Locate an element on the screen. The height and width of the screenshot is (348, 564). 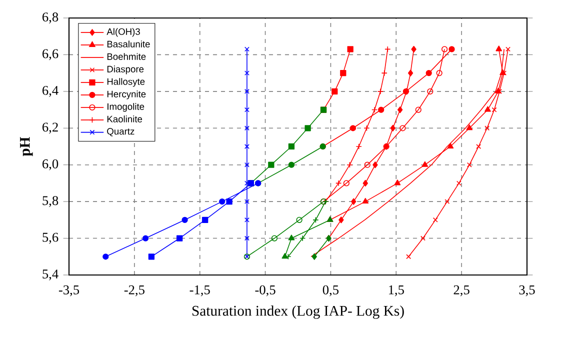
x-tick-label: 1,5 is located at coordinates (396, 290).